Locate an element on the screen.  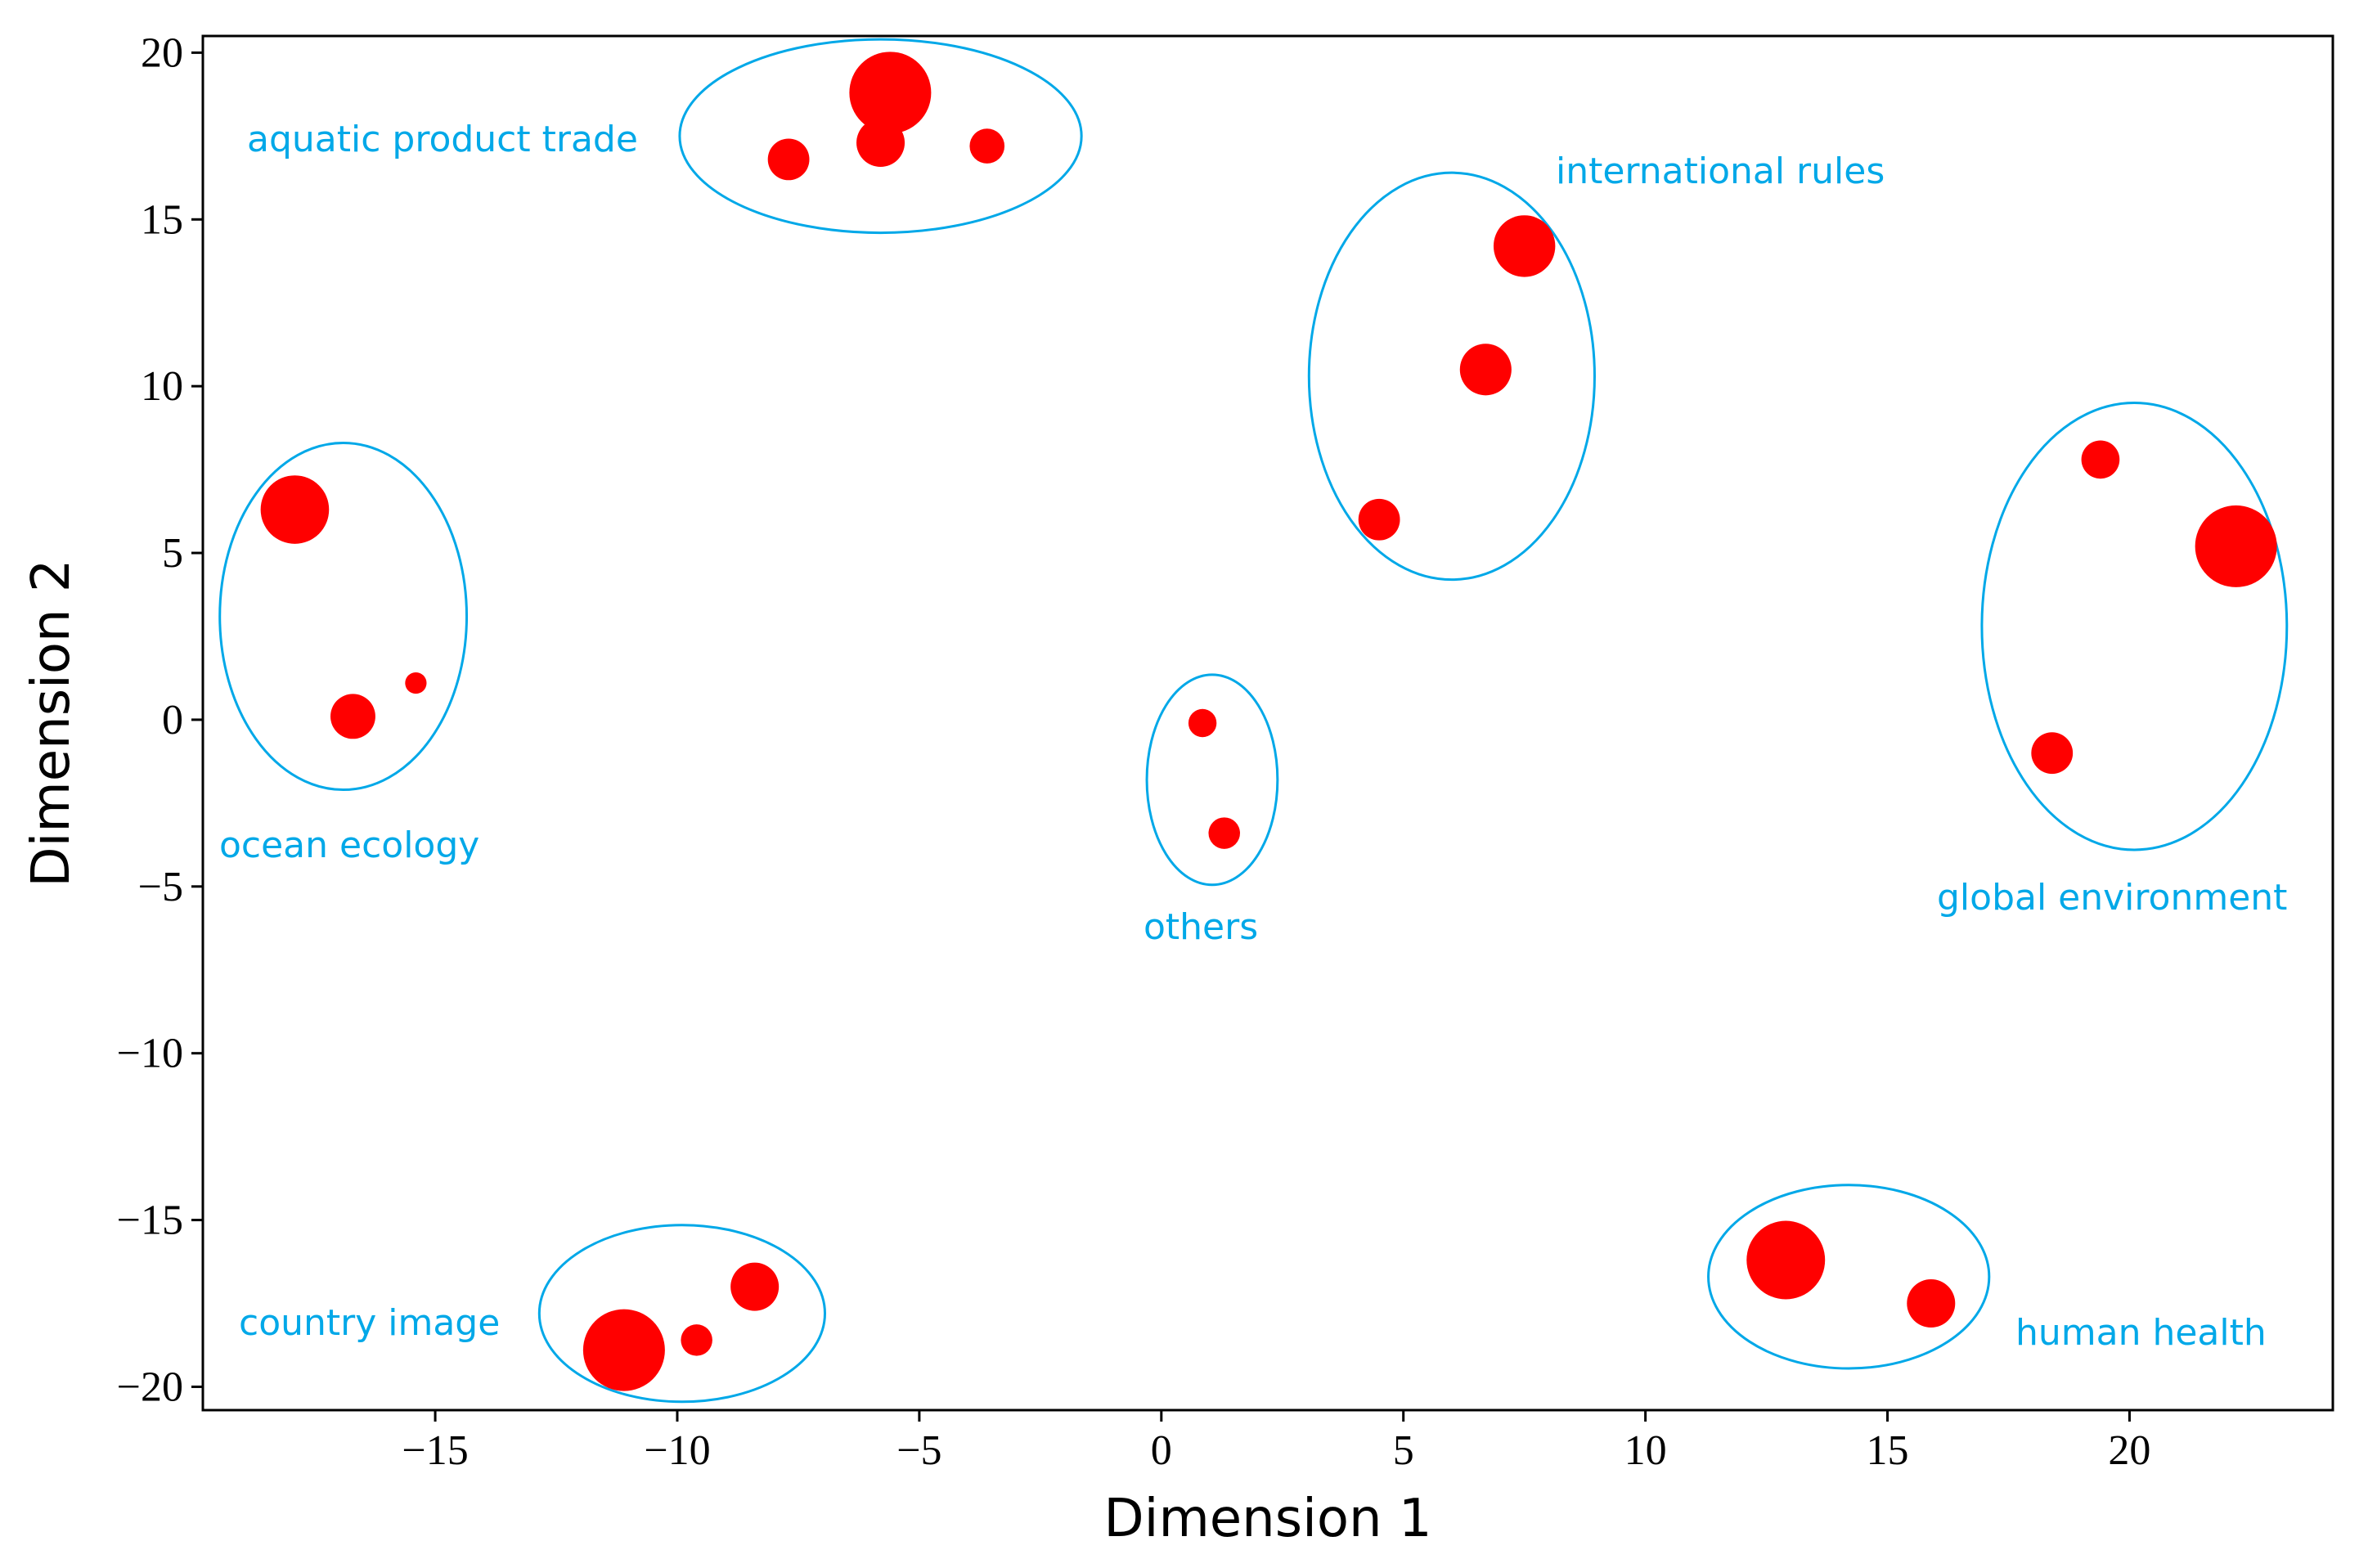
cluster-label-ocean-ecology: ocean ecology is located at coordinates (349, 845).